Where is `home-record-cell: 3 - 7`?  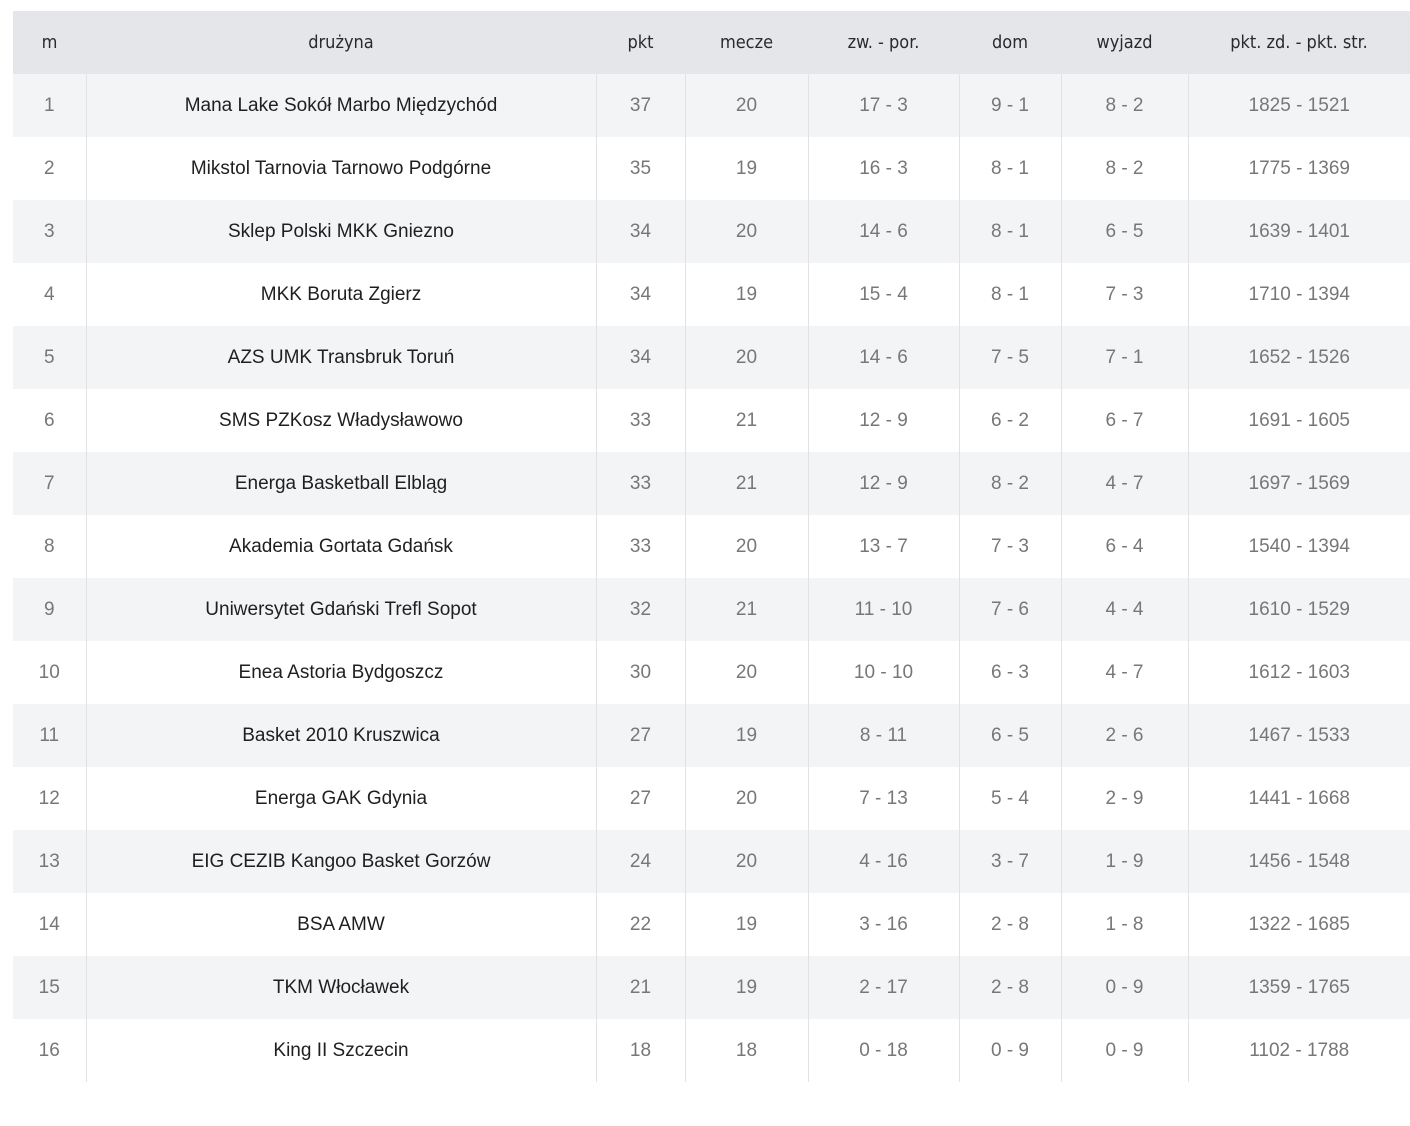
home-record-cell: 3 - 7 is located at coordinates (1009, 861).